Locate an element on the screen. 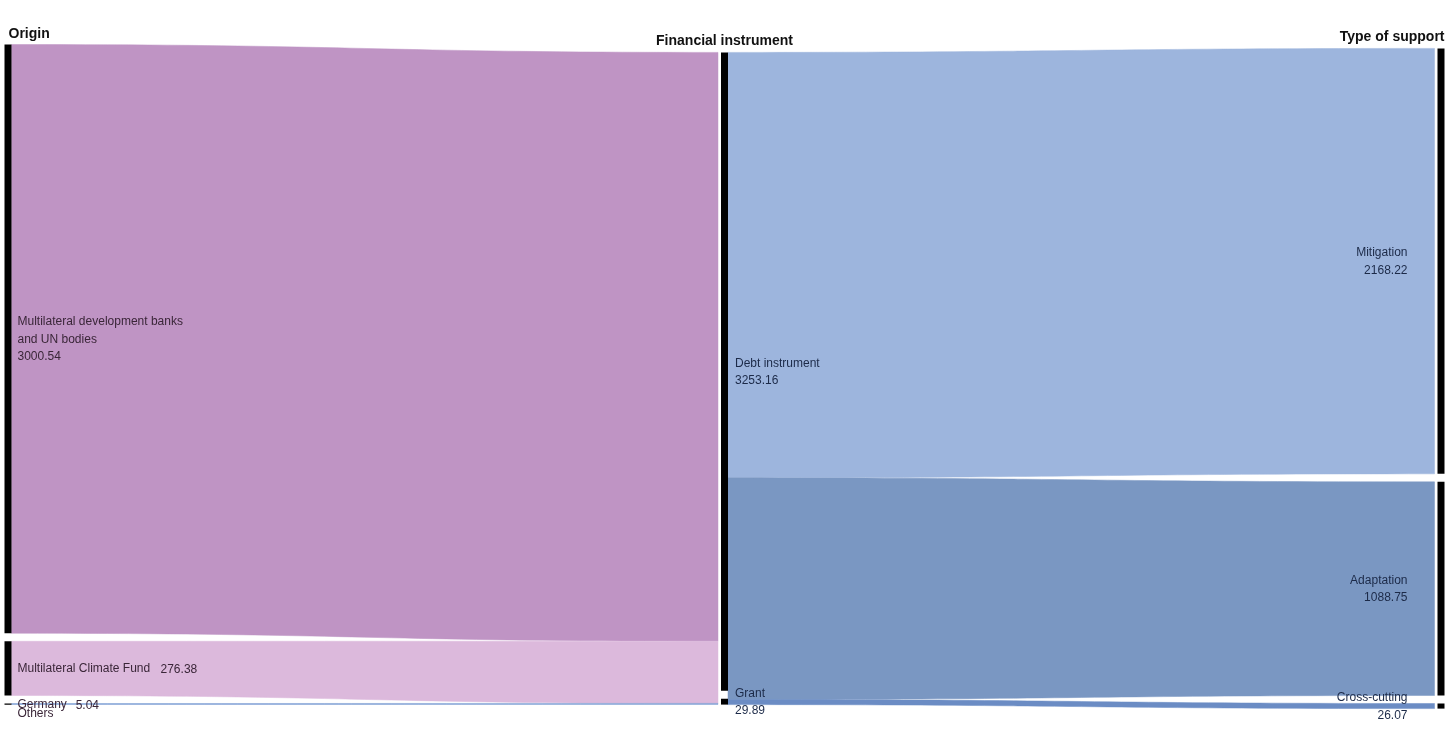 The image size is (1450, 731). data-label: 276.38 is located at coordinates (179, 668).